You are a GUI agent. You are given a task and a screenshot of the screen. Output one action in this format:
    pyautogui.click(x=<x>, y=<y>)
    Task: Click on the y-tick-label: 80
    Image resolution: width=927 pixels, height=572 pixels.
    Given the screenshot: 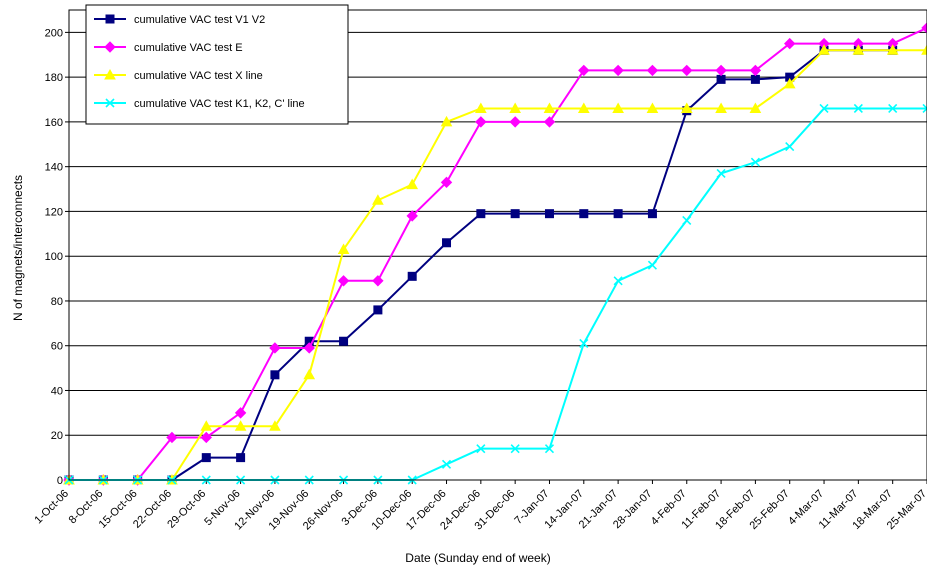 What is the action you would take?
    pyautogui.click(x=57, y=302)
    